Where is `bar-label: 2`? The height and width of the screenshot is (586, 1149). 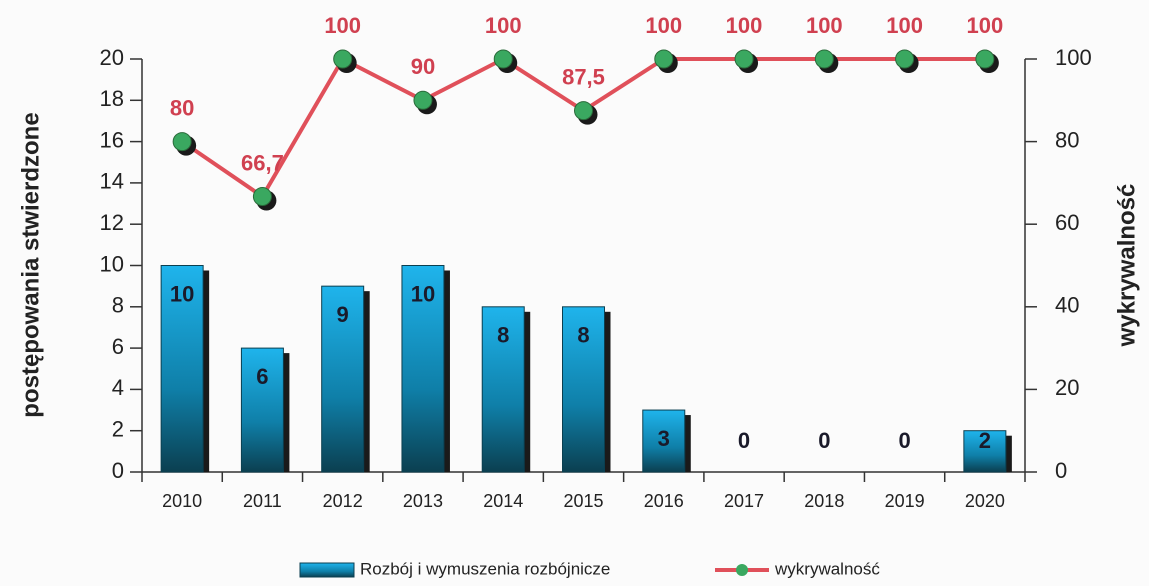
bar-label: 2 is located at coordinates (985, 440).